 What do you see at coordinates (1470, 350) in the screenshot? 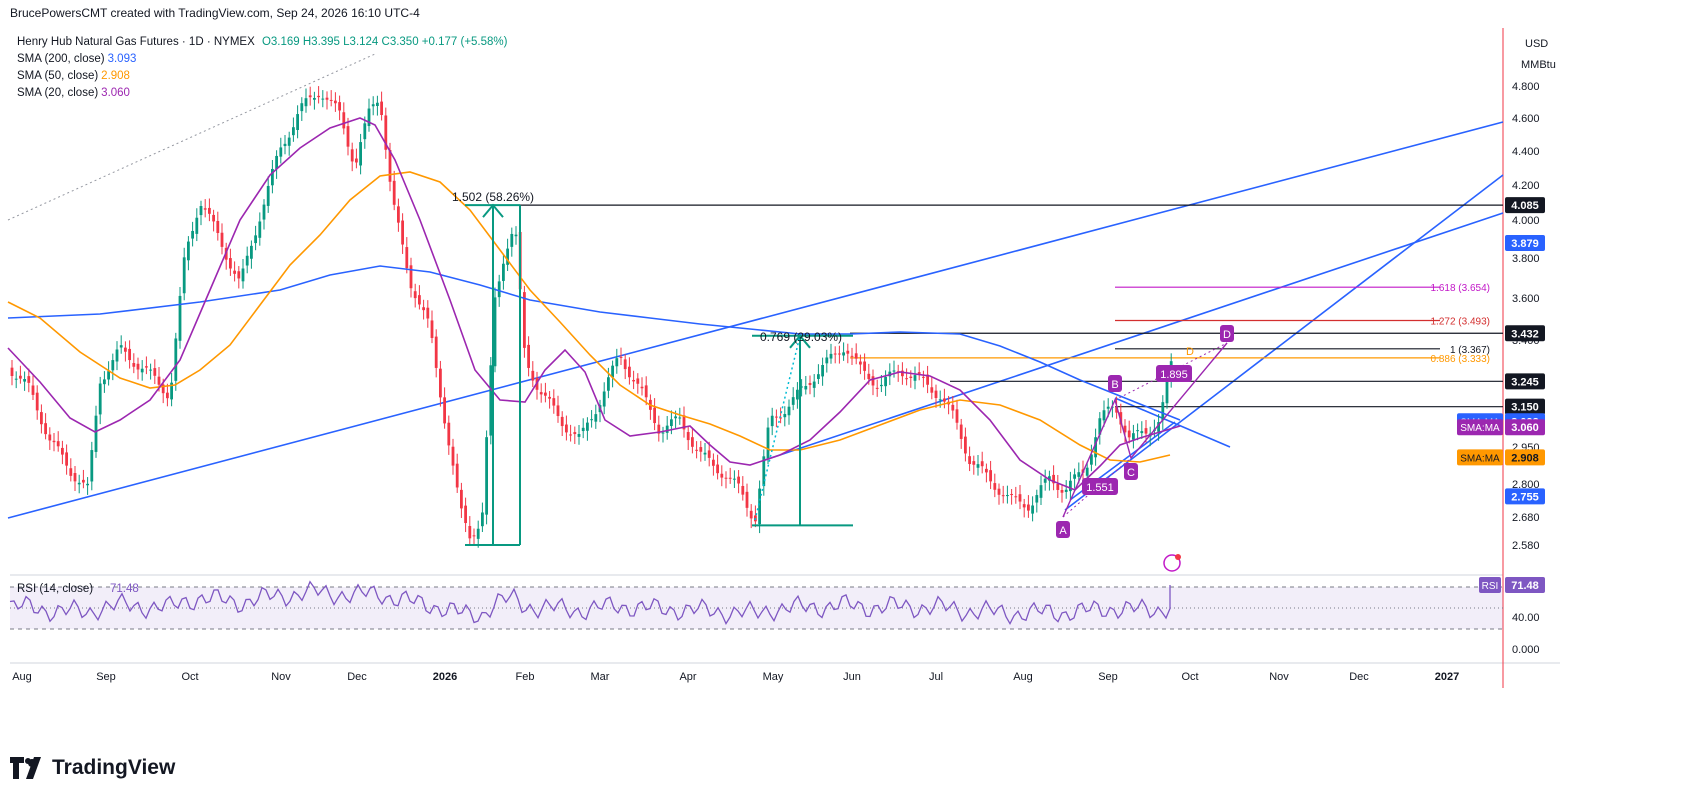
I see `fib-label: 1 (3.367)` at bounding box center [1470, 350].